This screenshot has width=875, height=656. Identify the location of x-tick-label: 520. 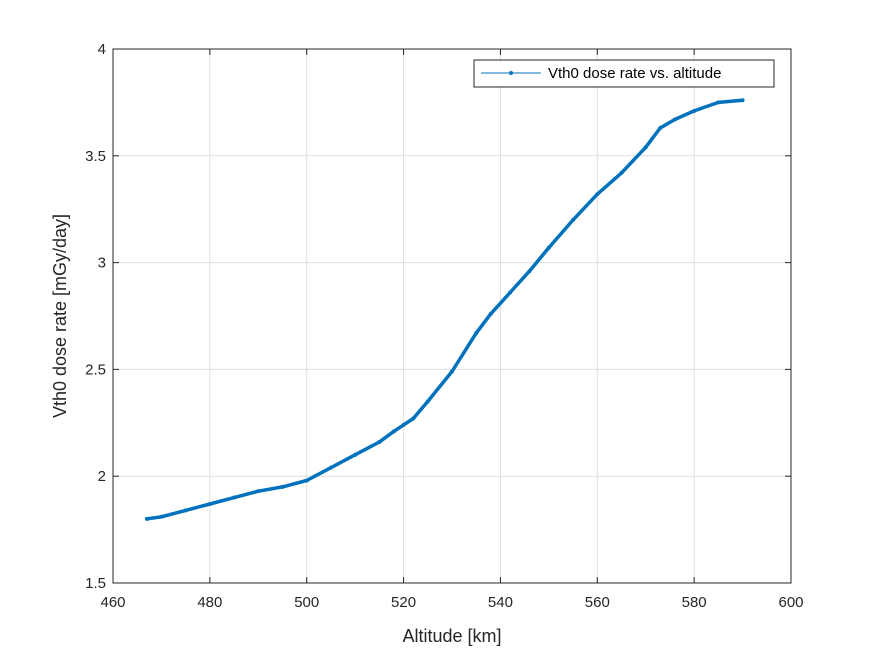
(403, 602).